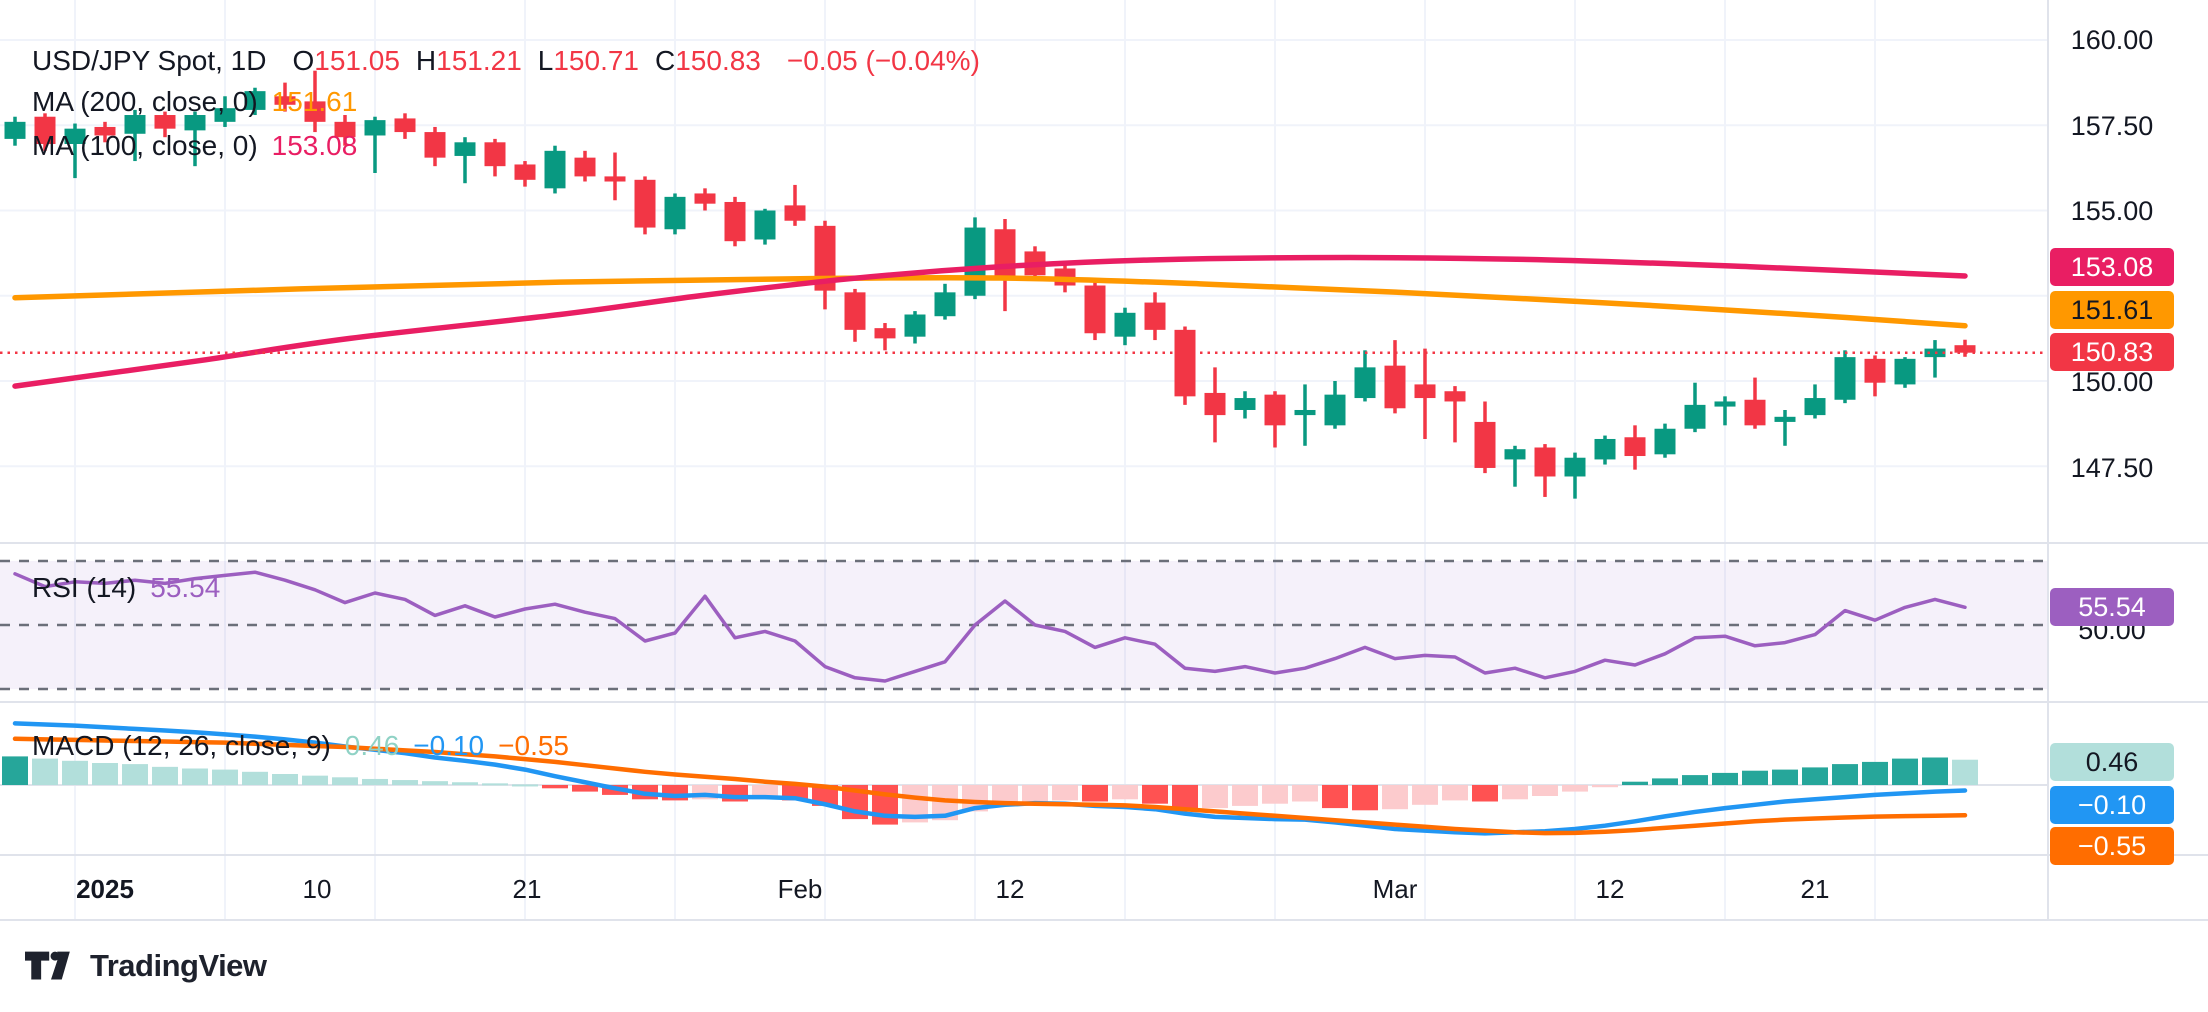 Image resolution: width=2208 pixels, height=1012 pixels. Describe the element at coordinates (2112, 805) in the screenshot. I see `macd-line-badge: −0.10` at that location.